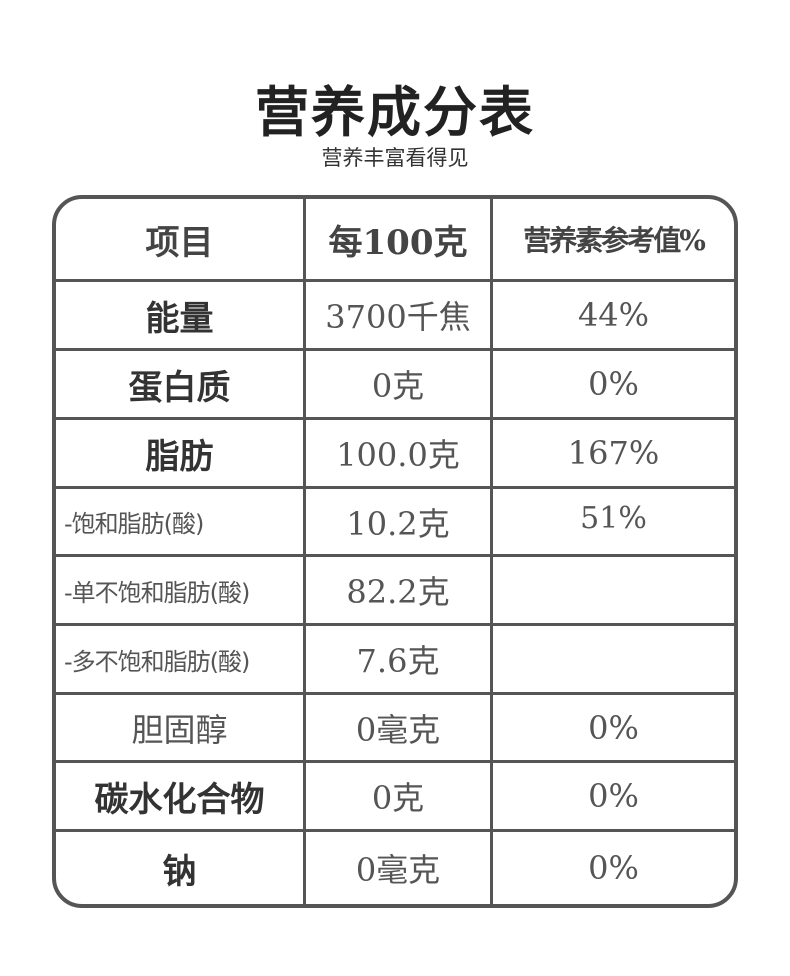 The image size is (790, 976). What do you see at coordinates (181, 384) in the screenshot?
I see `nutrient-name: 蛋白质` at bounding box center [181, 384].